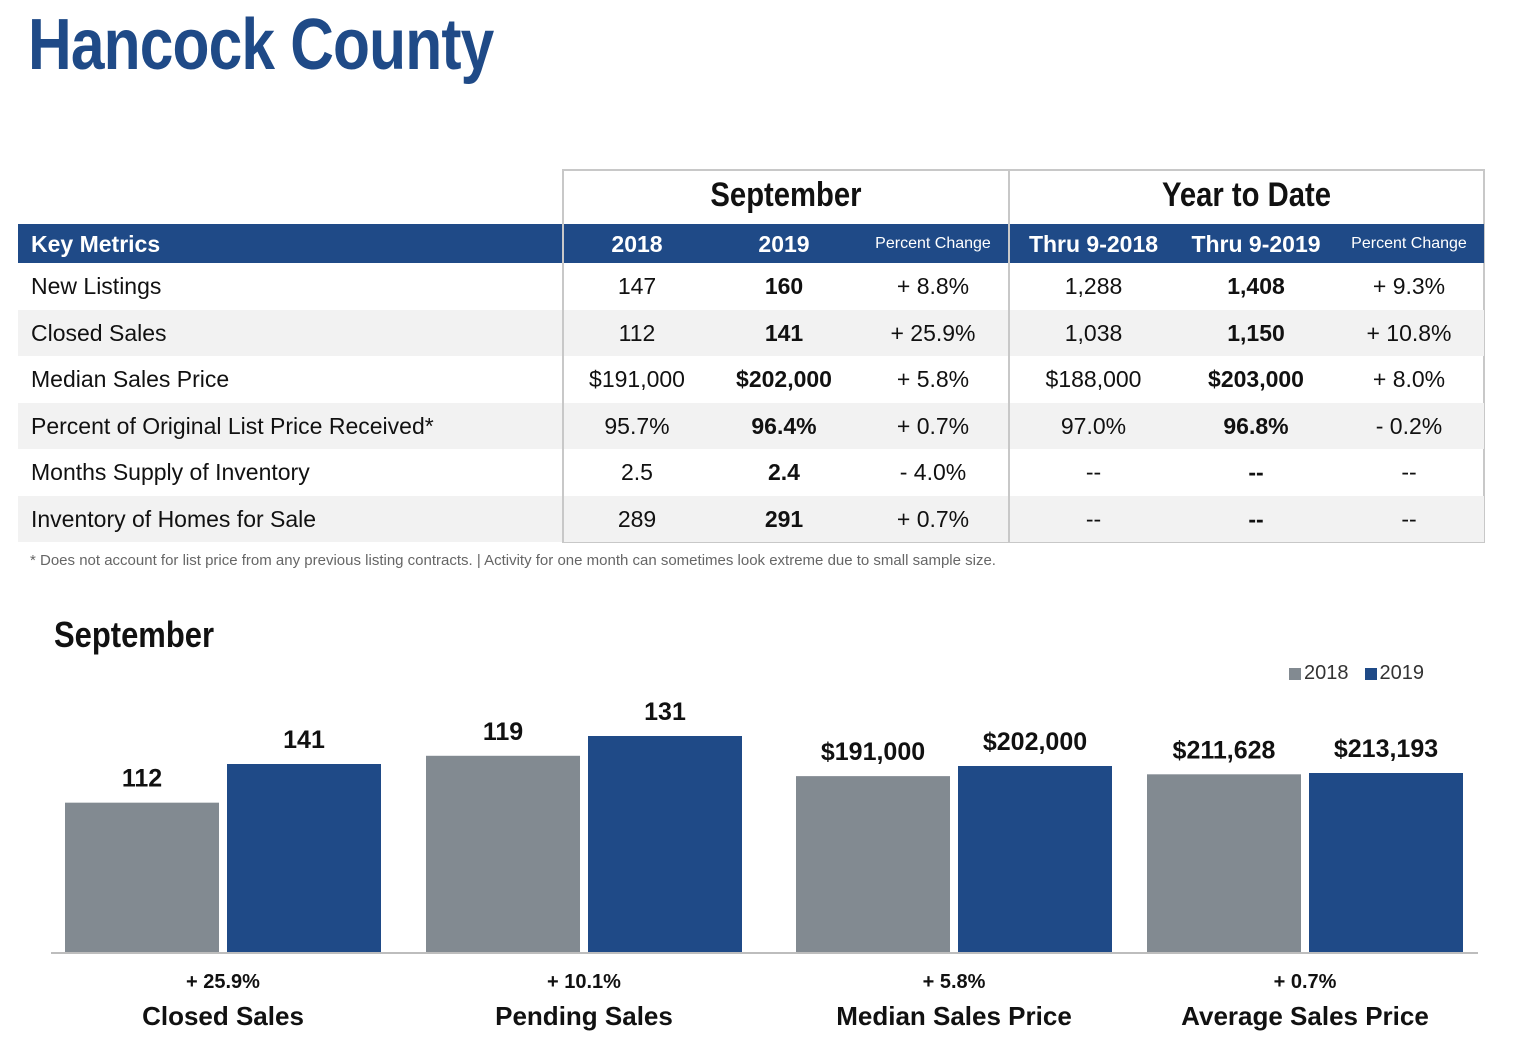  Describe the element at coordinates (1093, 244) in the screenshot. I see `header-thru-9-2018: Thru 9-2018` at that location.